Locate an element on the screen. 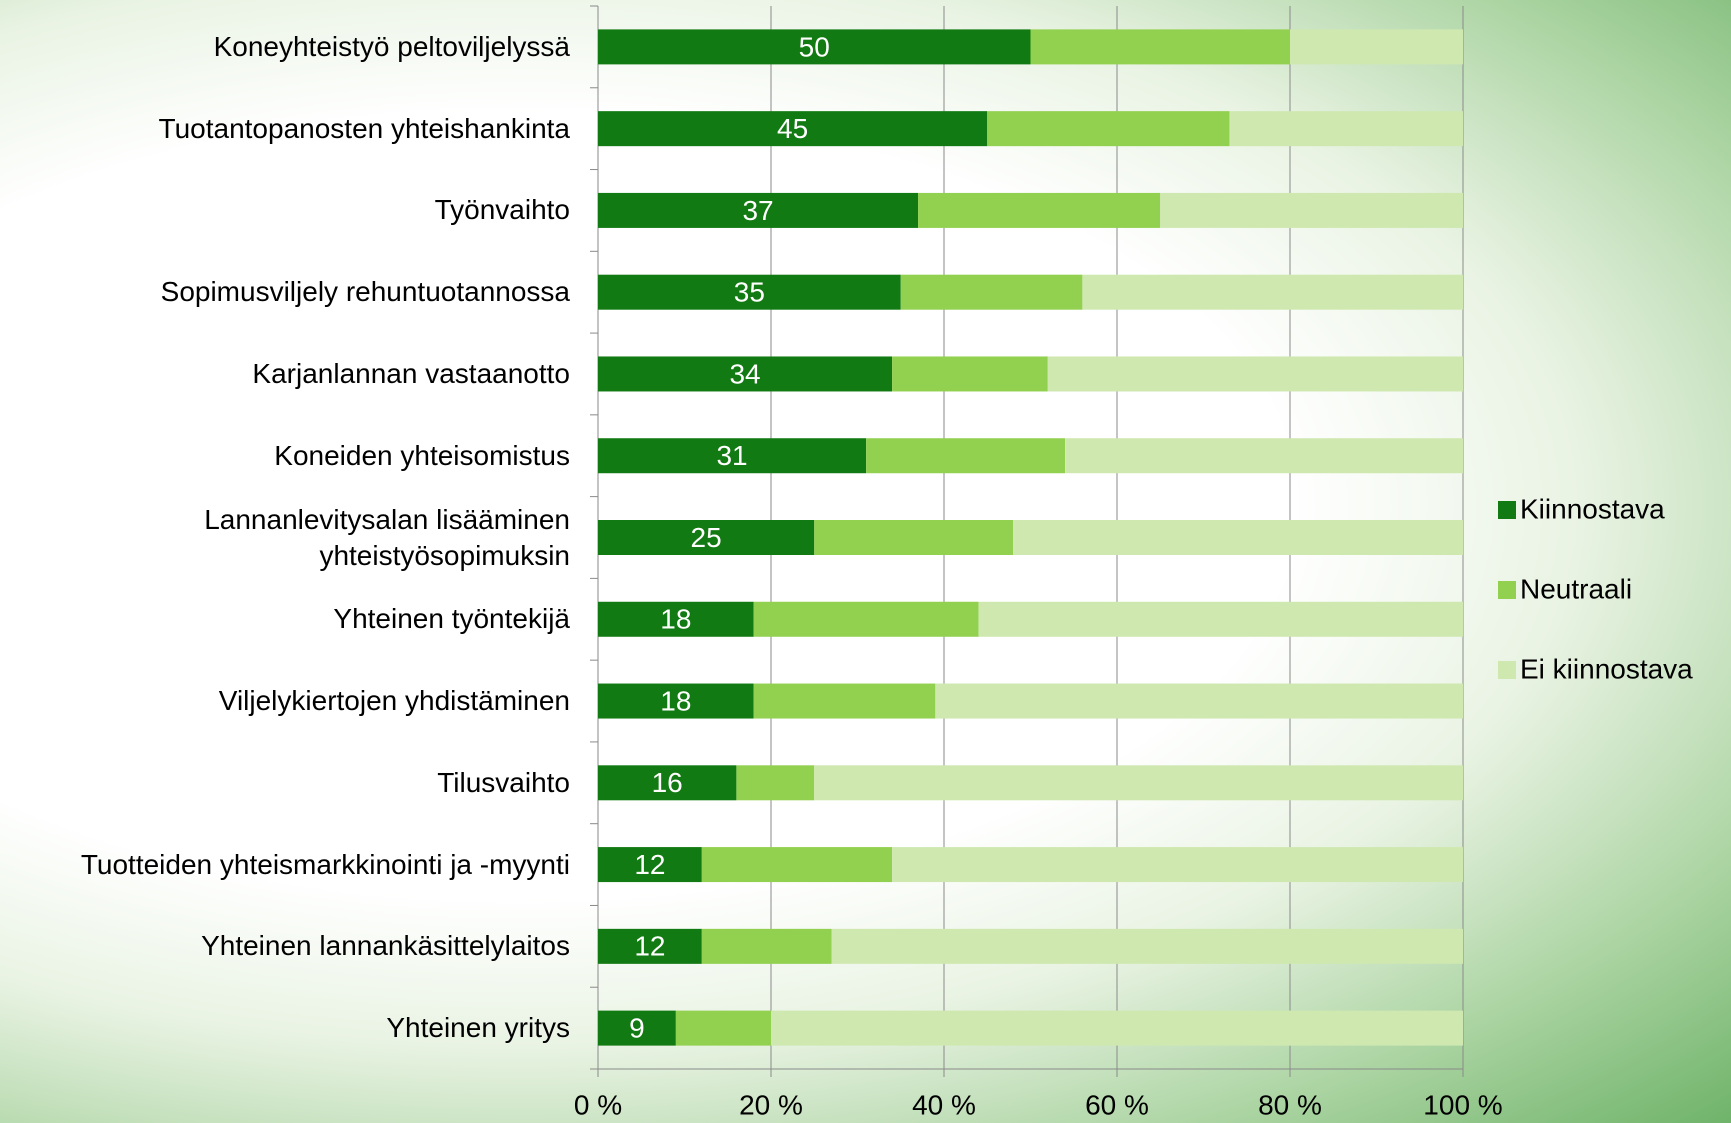 Image resolution: width=1731 pixels, height=1123 pixels. data-label: 34 is located at coordinates (744, 373).